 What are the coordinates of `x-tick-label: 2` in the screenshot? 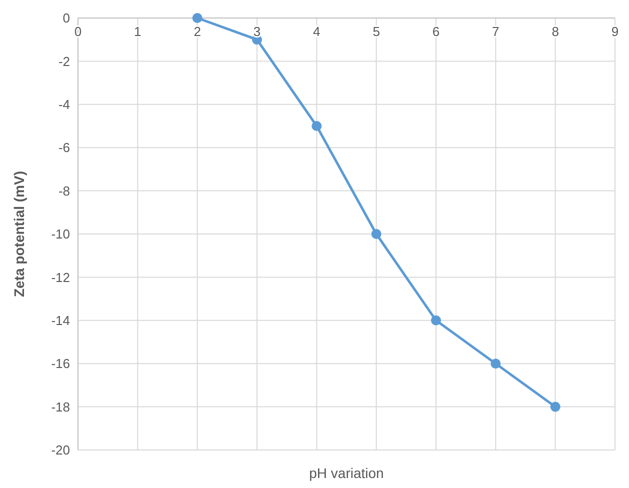 It's located at (197, 31).